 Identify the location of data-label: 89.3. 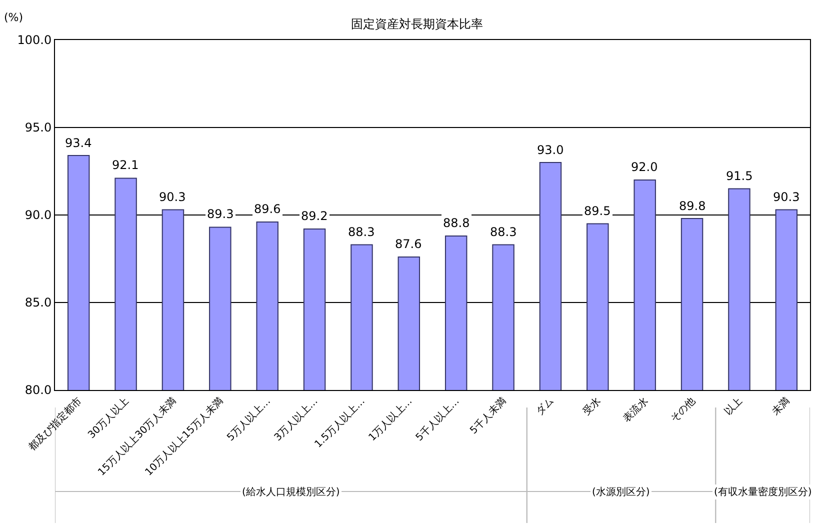
(220, 214).